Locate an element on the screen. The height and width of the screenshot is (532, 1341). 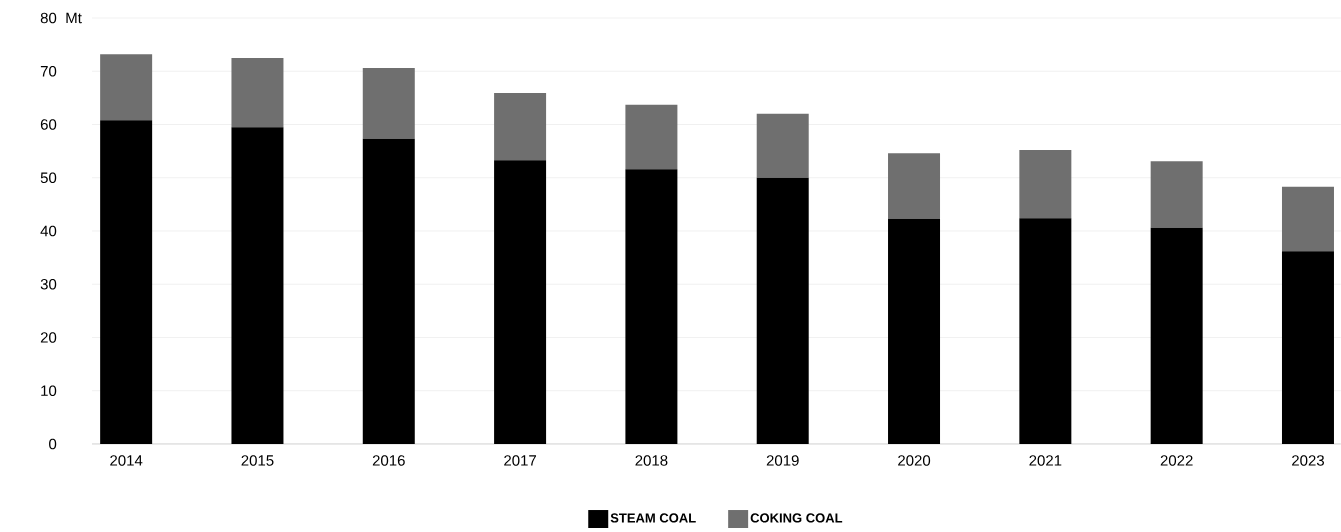
x-tick-label: 2020 is located at coordinates (914, 460).